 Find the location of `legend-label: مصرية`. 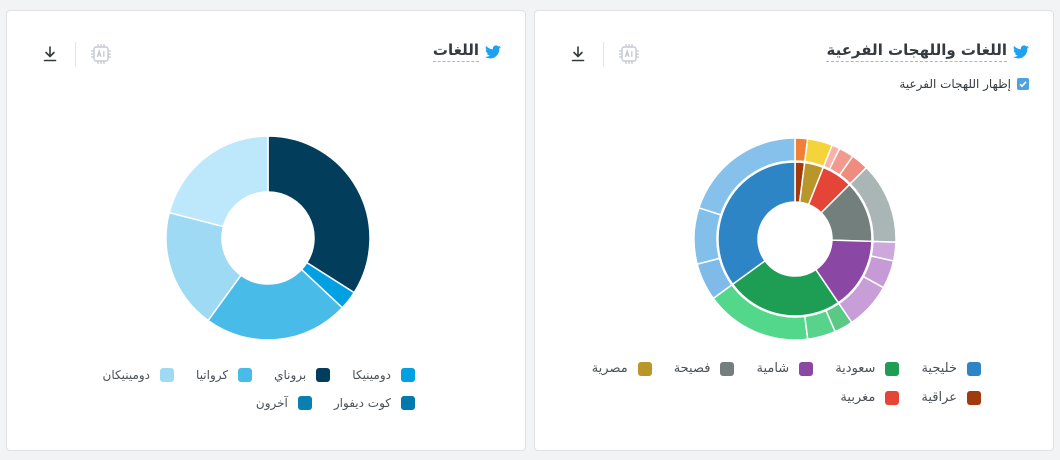

legend-label: مصرية is located at coordinates (609, 368).